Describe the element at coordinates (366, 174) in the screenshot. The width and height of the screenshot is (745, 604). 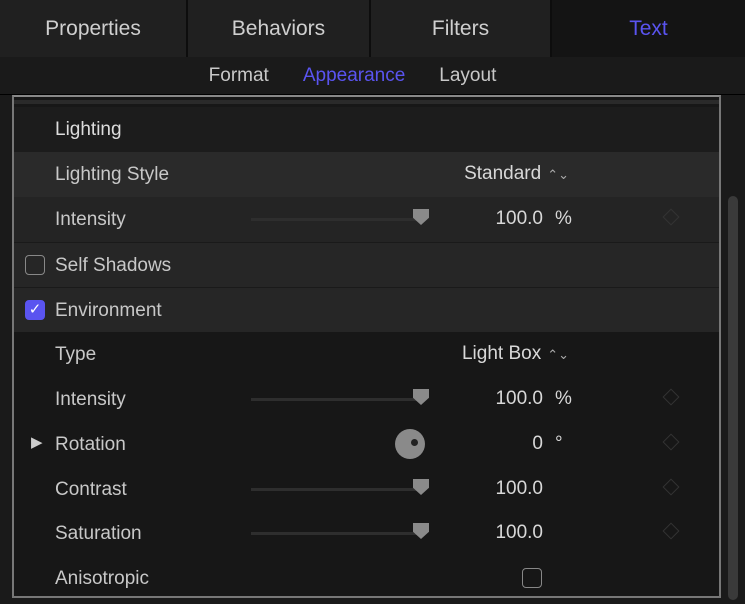
I see `lighting-style-row: Lighting Style Standard ⌃⌄` at that location.